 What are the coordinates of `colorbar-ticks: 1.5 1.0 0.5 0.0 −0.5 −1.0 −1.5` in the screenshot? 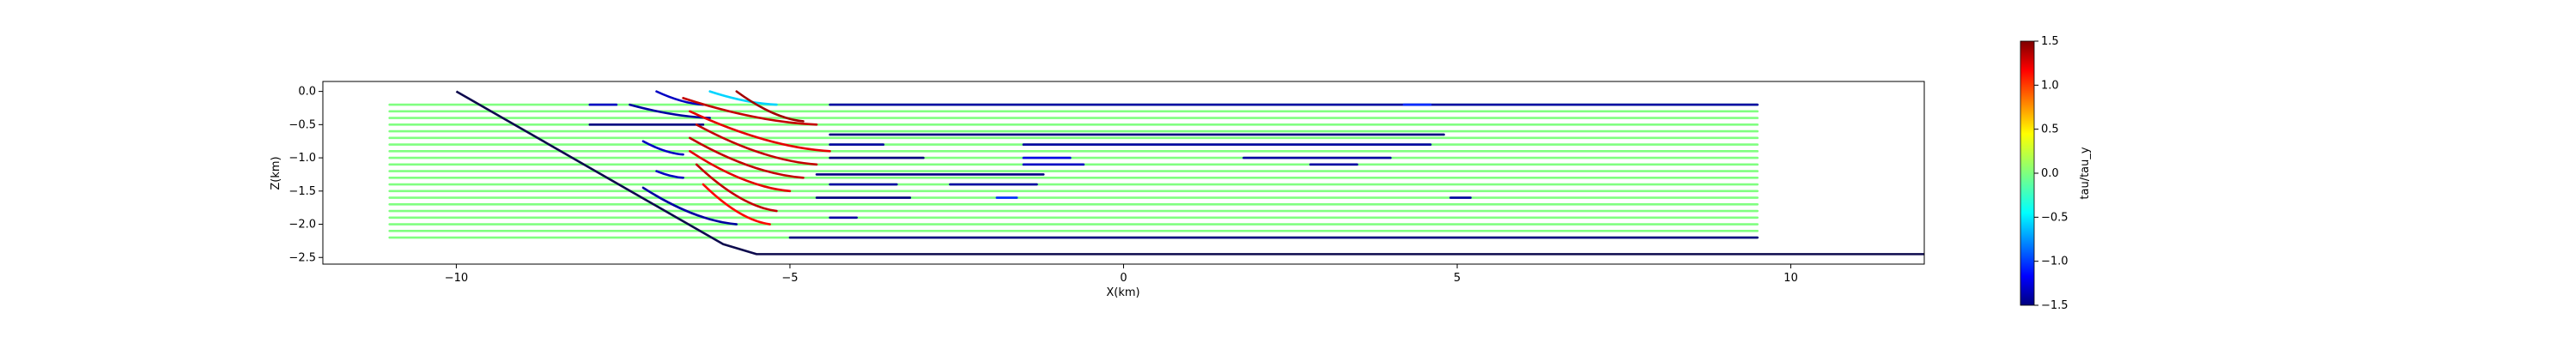 It's located at (2051, 174).